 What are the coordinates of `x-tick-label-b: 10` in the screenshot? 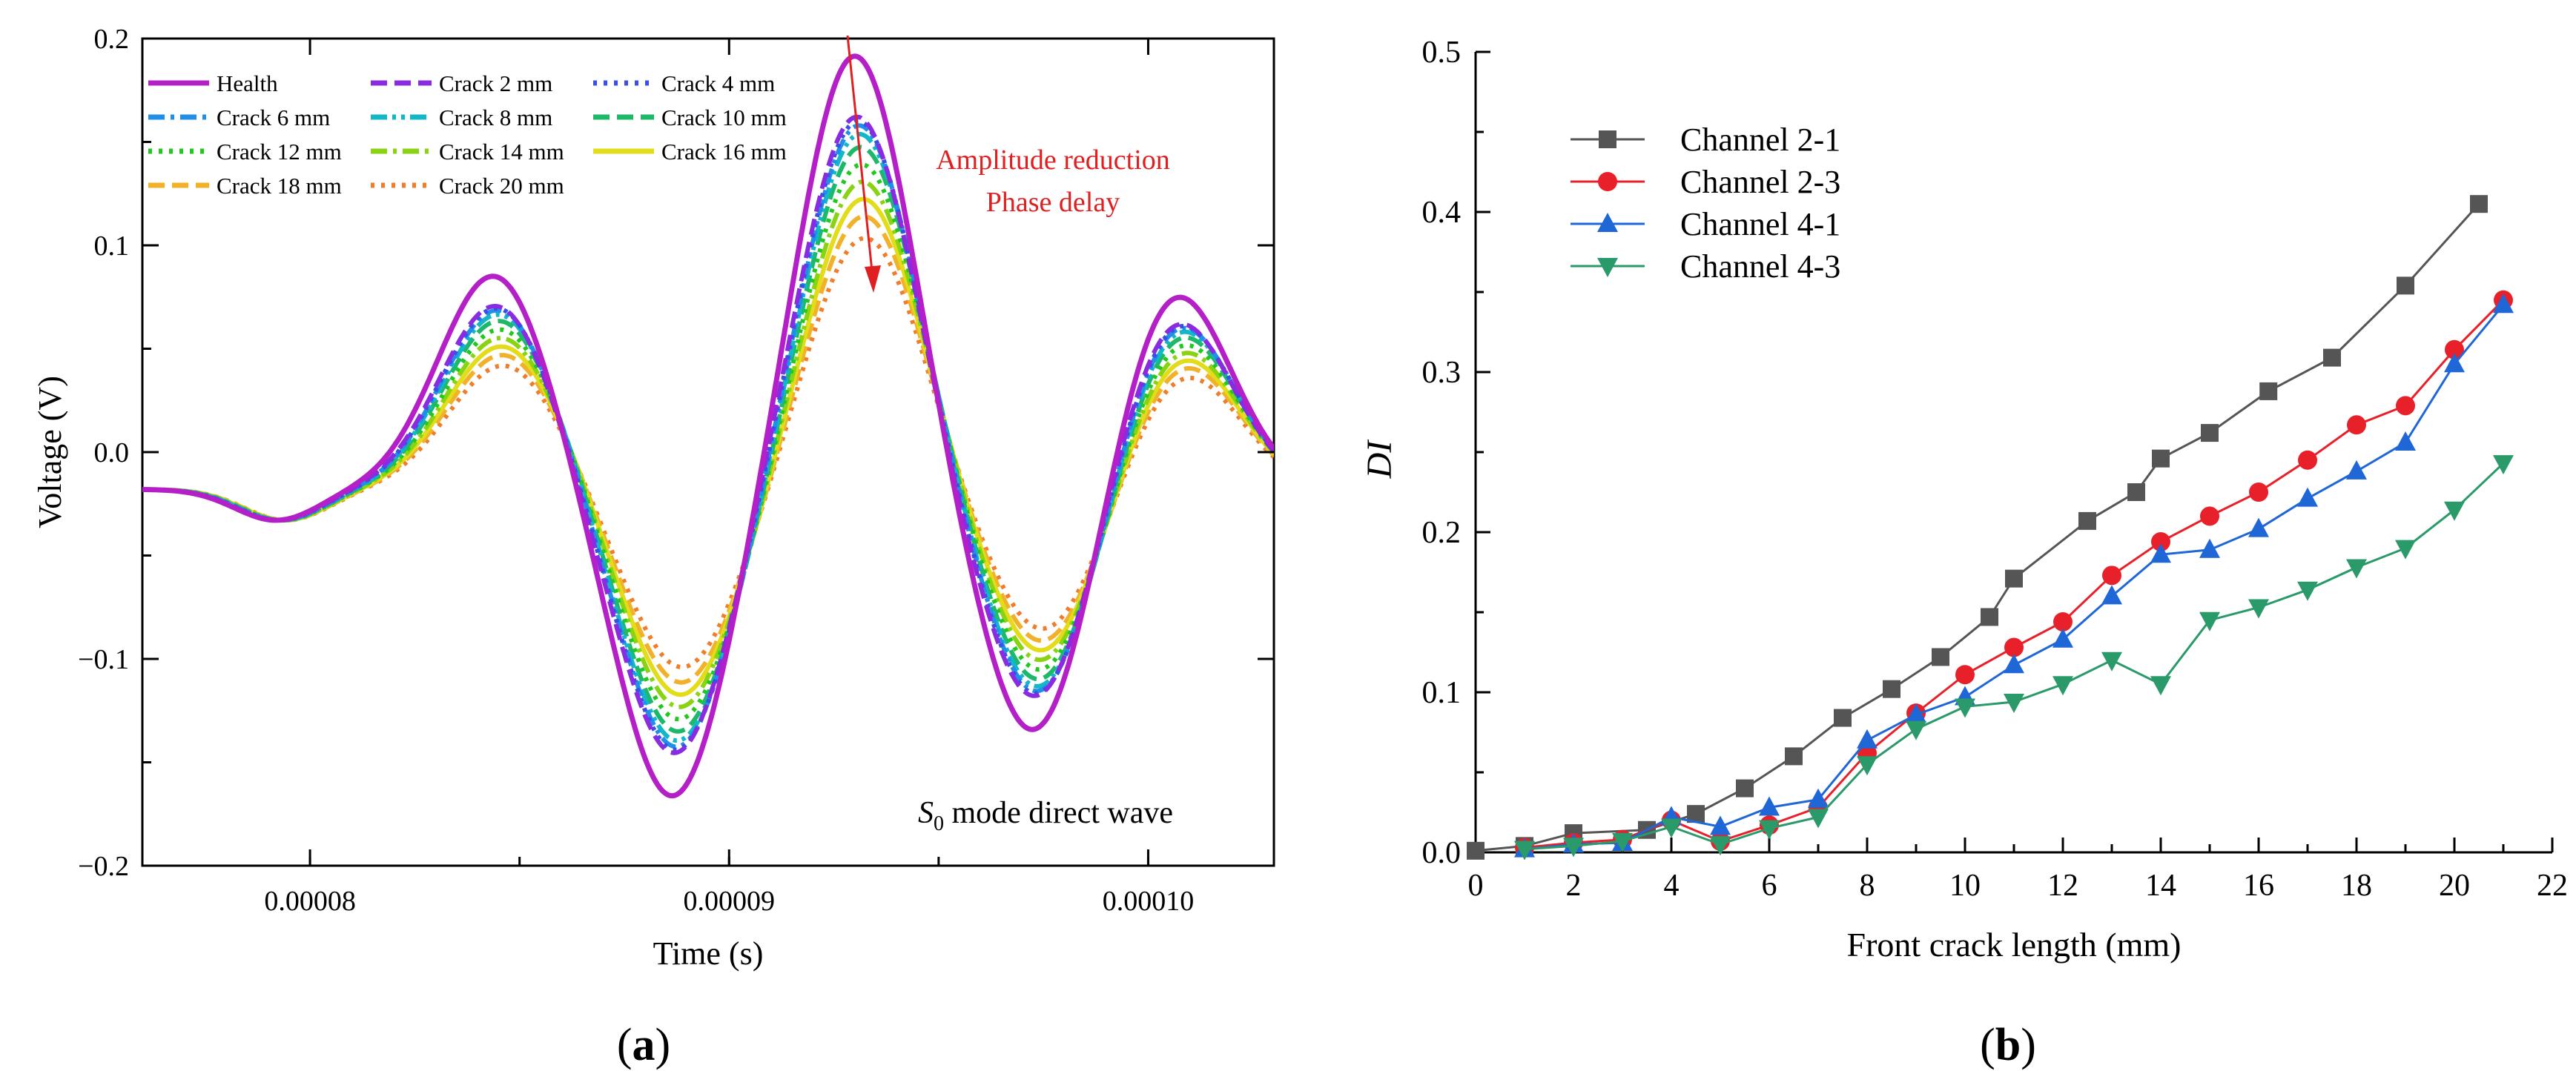 It's located at (1965, 886).